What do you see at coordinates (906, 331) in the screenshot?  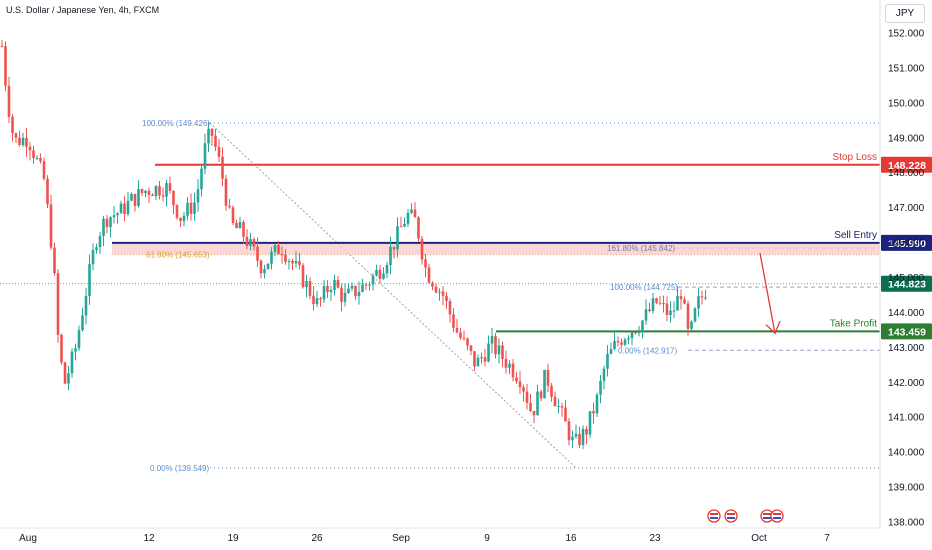 I see `take-profit-price-tag` at bounding box center [906, 331].